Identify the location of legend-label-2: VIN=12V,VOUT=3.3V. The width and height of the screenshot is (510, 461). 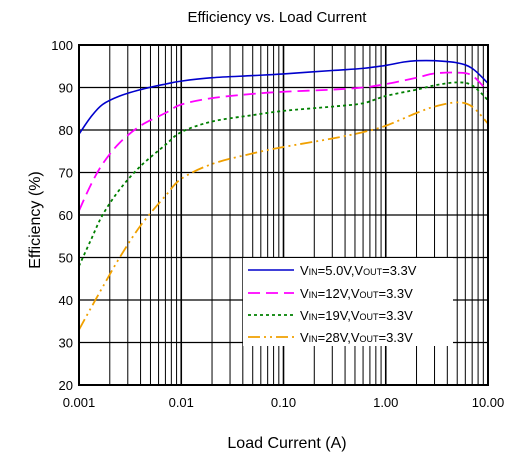
(356, 293).